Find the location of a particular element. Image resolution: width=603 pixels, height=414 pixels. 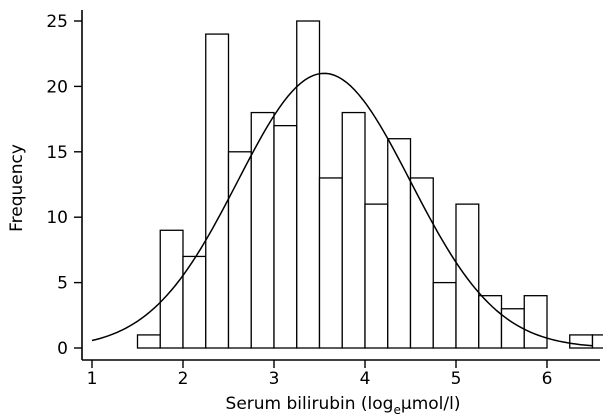

x-tick-label: 3 is located at coordinates (274, 379).